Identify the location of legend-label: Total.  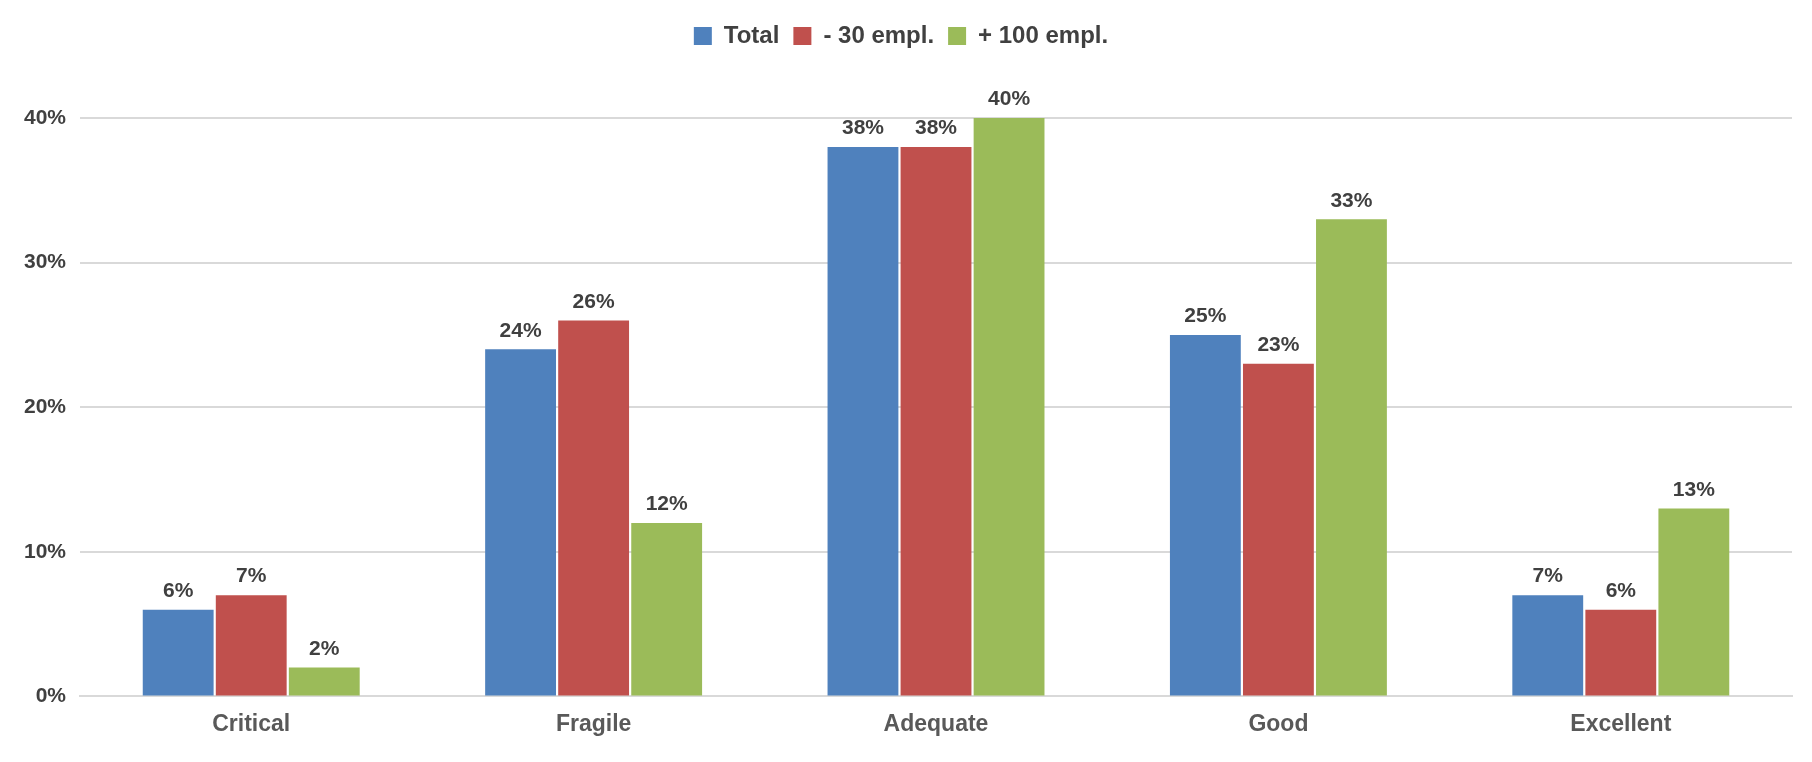
(751, 34).